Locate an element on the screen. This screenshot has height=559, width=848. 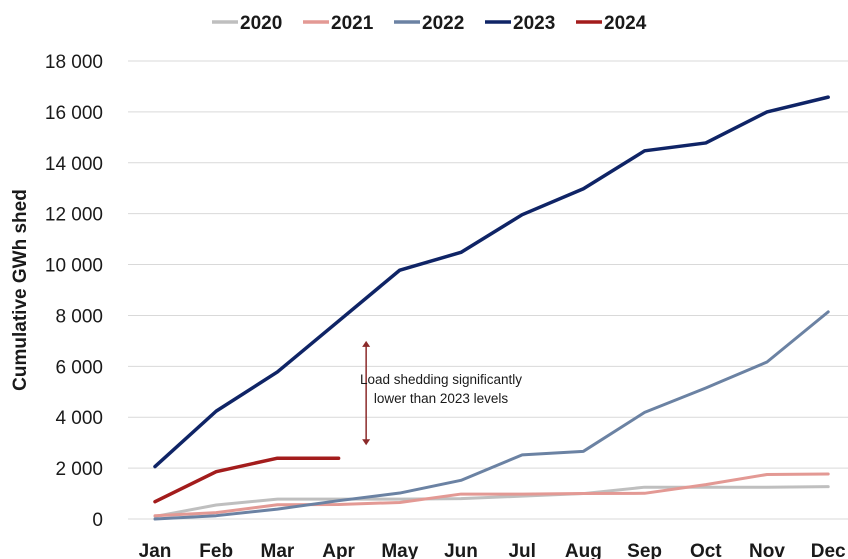
y-tick-label: 10 000 is located at coordinates (74, 266).